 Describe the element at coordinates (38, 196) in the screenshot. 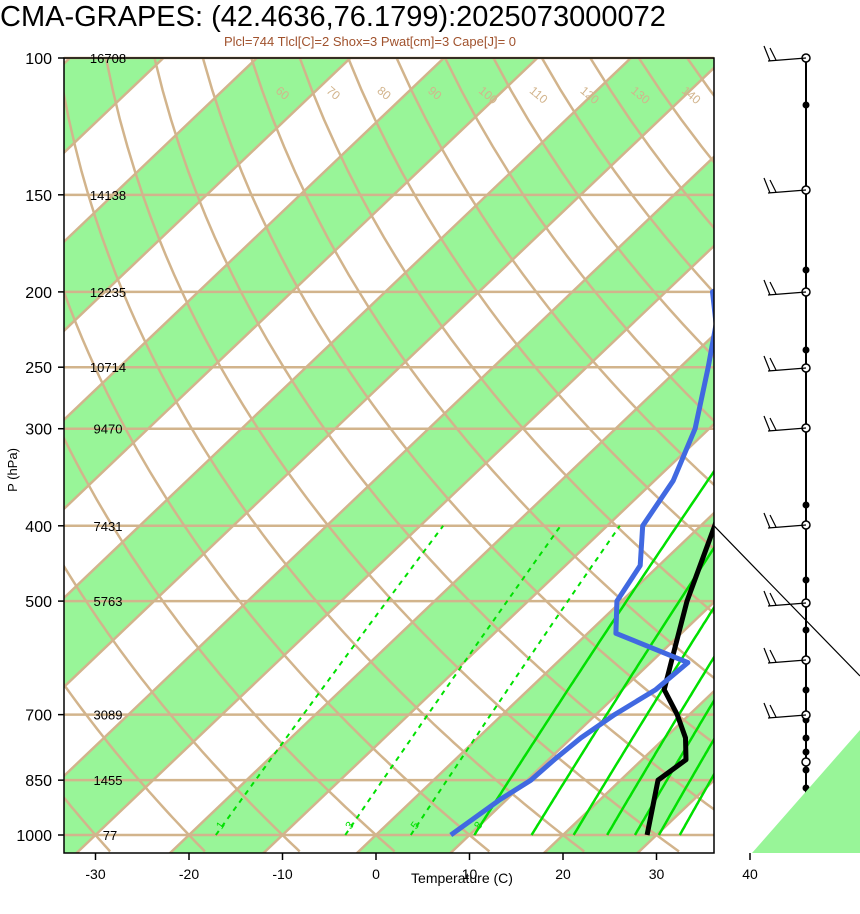

I see `y-tick-label: 150` at that location.